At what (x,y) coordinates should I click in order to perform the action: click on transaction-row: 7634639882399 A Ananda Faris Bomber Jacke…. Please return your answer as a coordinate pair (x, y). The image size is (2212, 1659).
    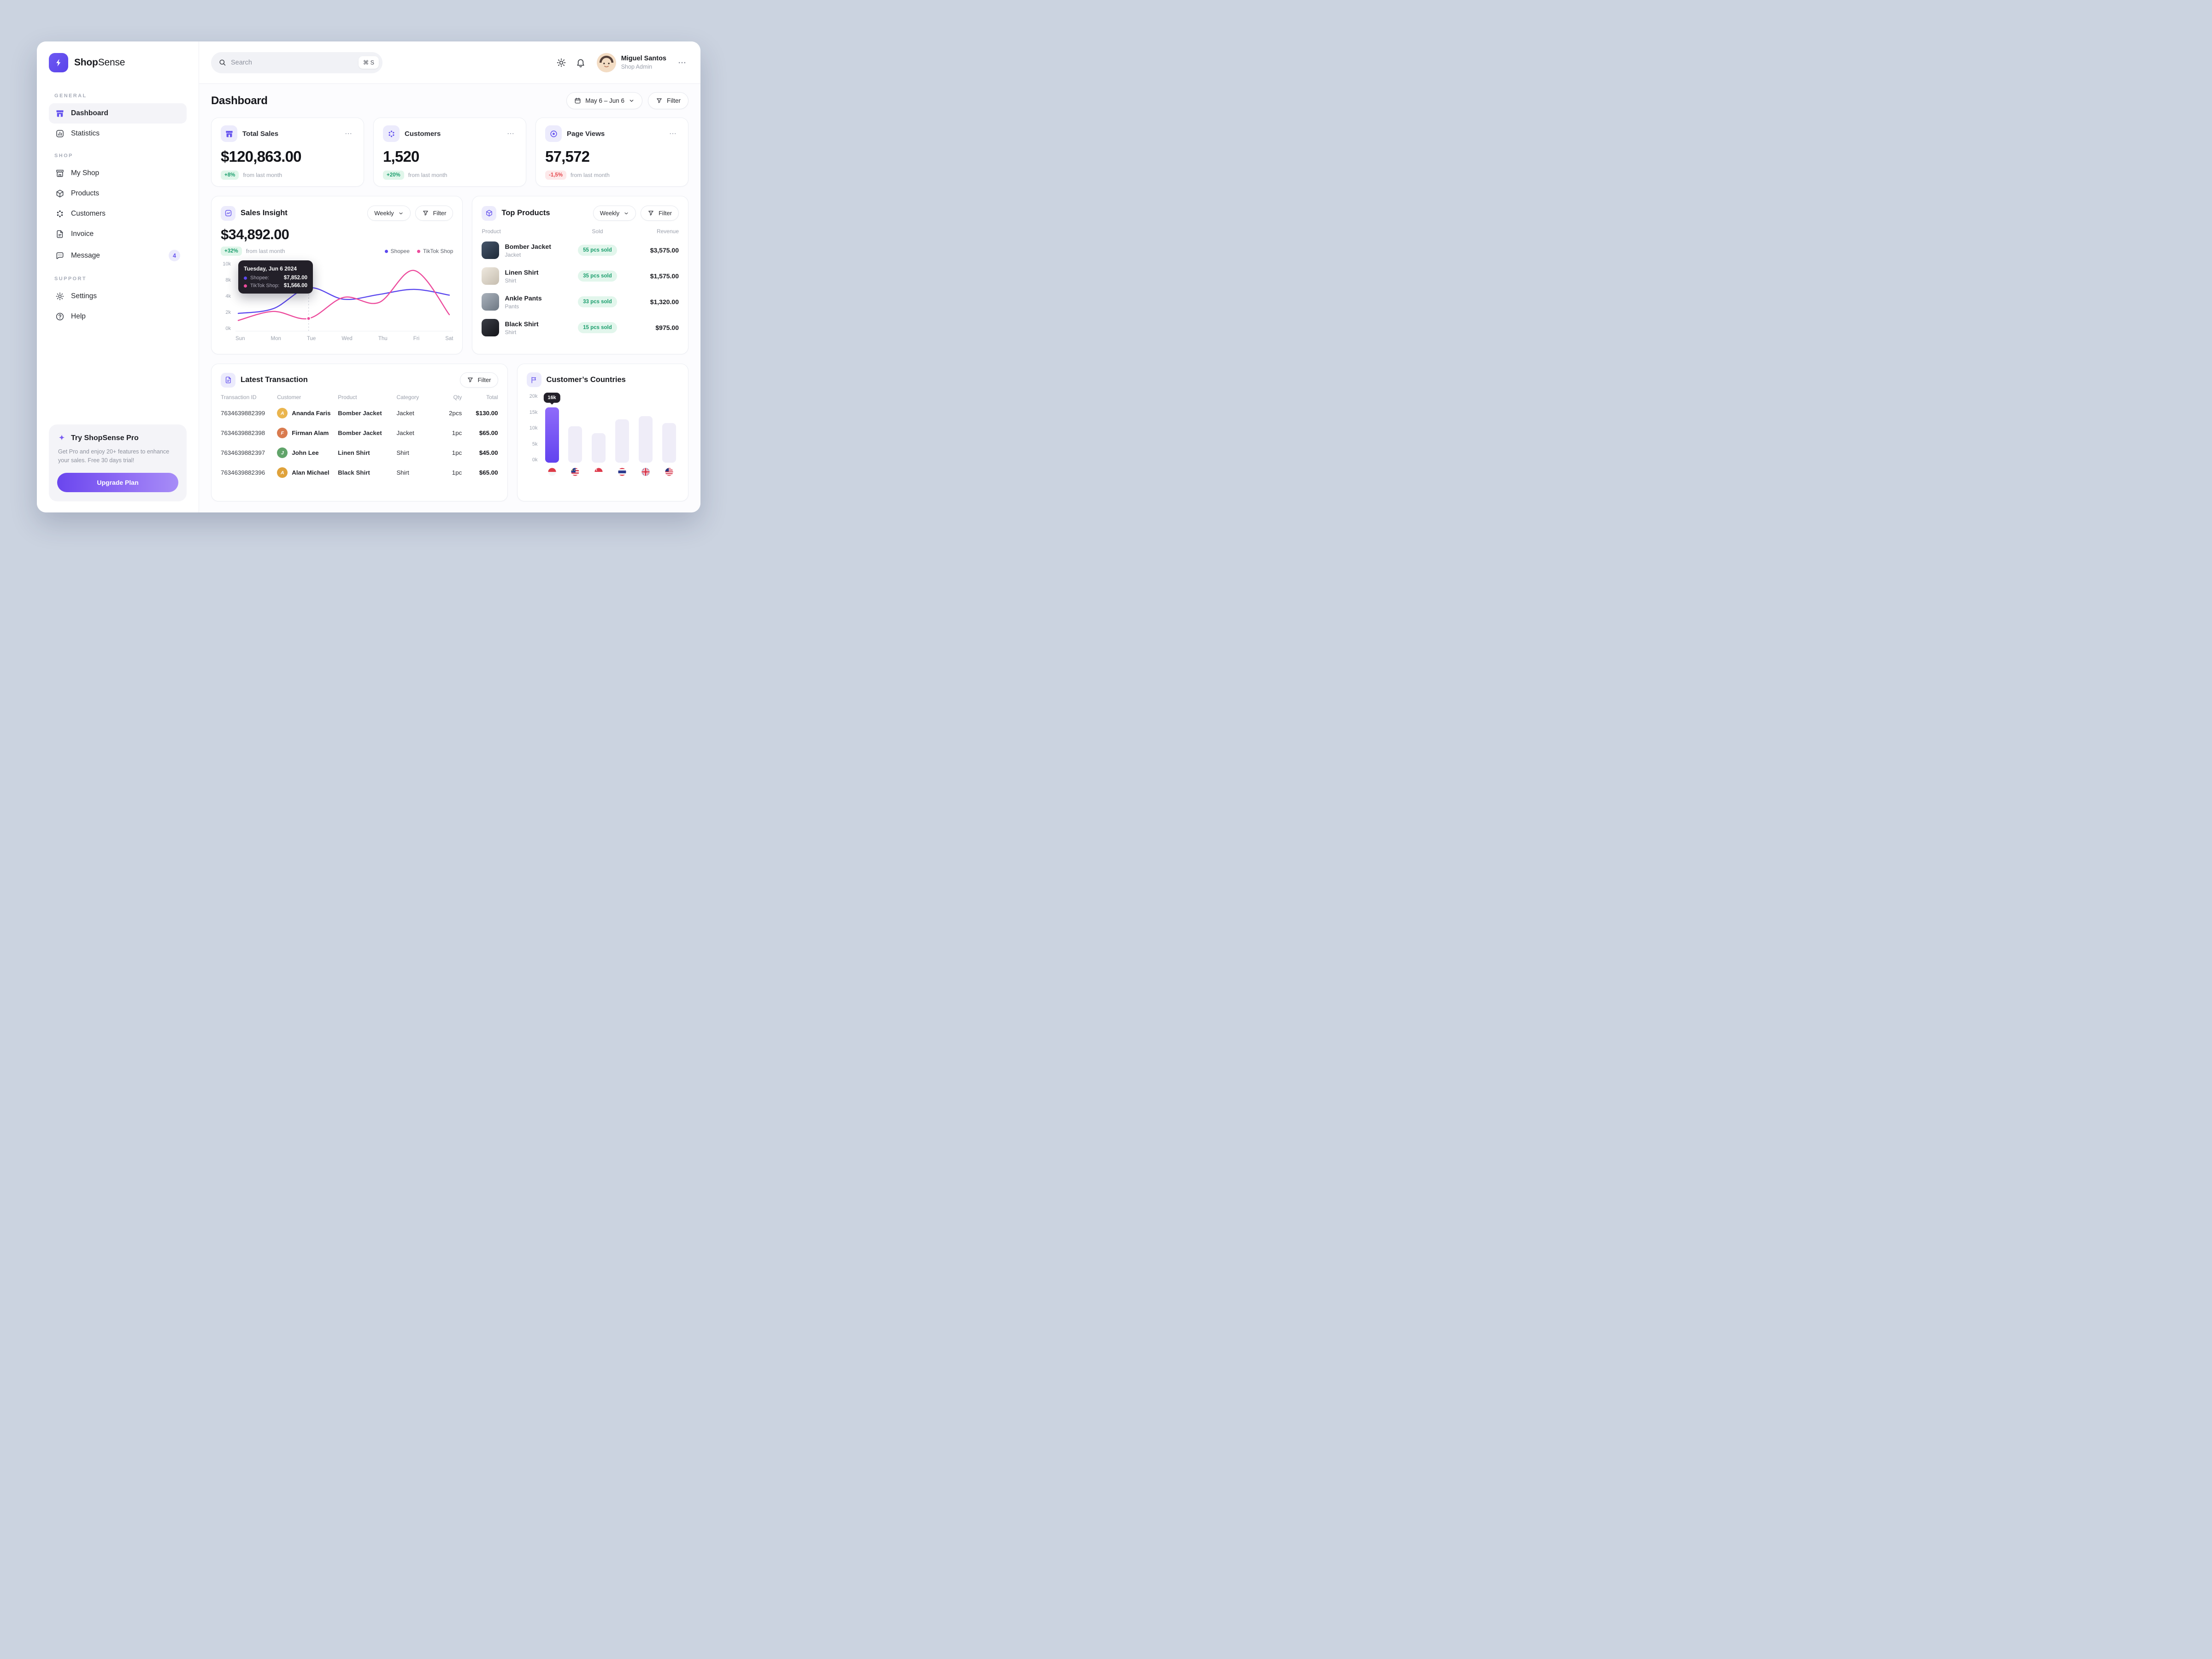
    Looking at the image, I should click on (359, 413).